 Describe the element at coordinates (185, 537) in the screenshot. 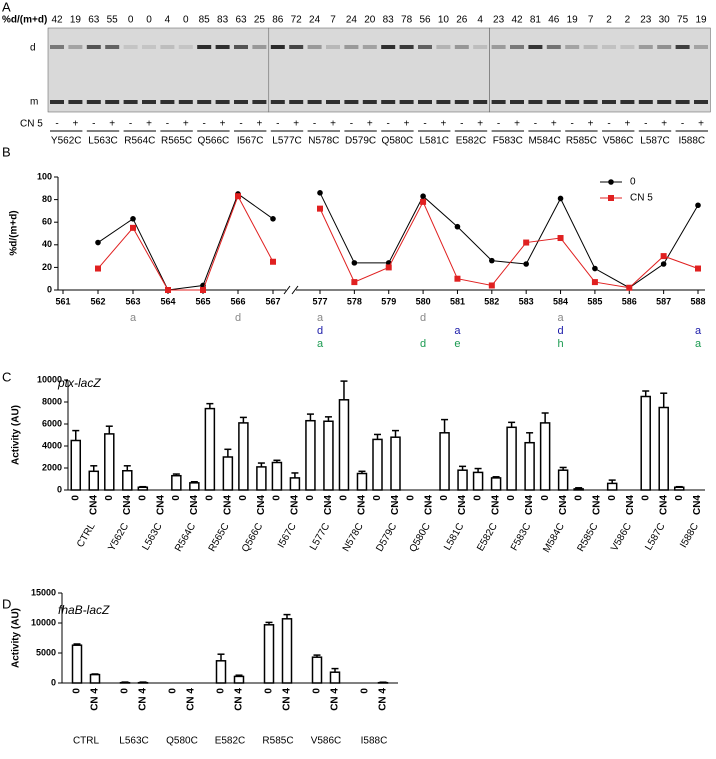

I see `x-tick-label: R564C` at that location.